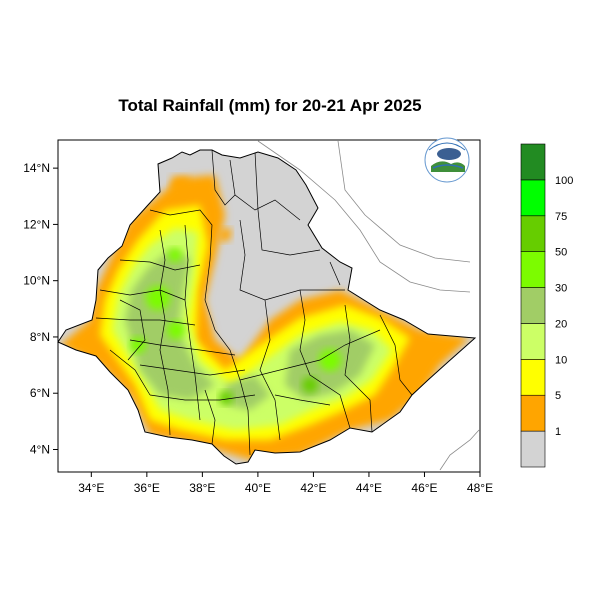  I want to click on legend-label: 20, so click(561, 324).